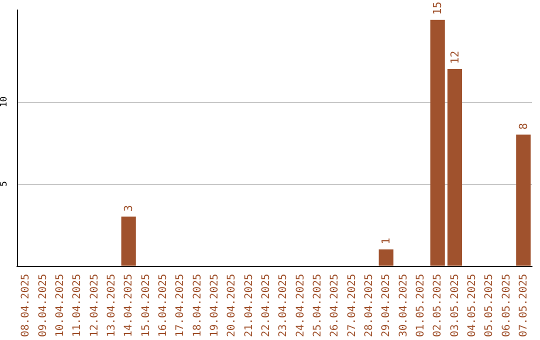 This screenshot has width=540, height=340. What do you see at coordinates (523, 126) in the screenshot?
I see `data-label: 8` at bounding box center [523, 126].